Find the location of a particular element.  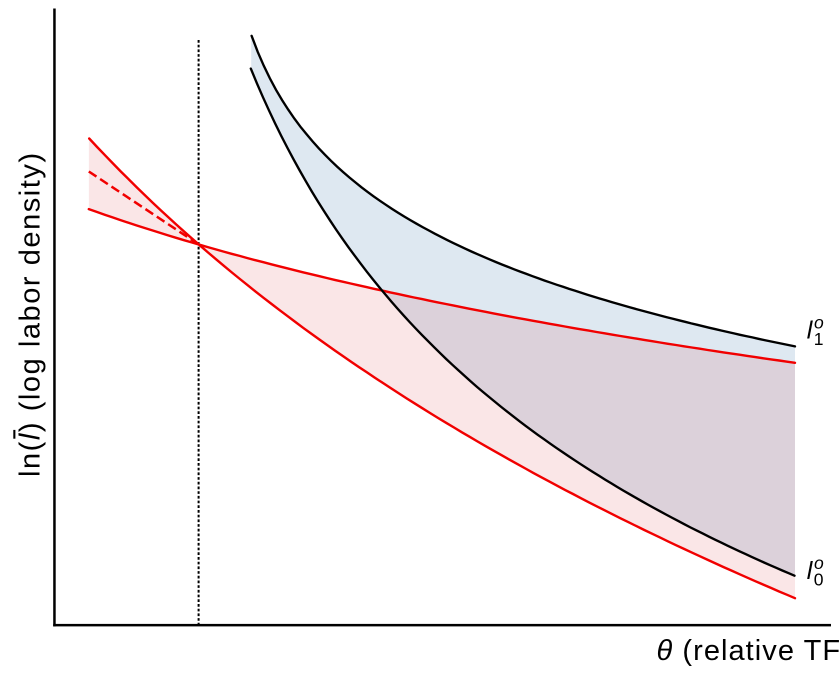

svg-text: 1 is located at coordinates (819, 339).